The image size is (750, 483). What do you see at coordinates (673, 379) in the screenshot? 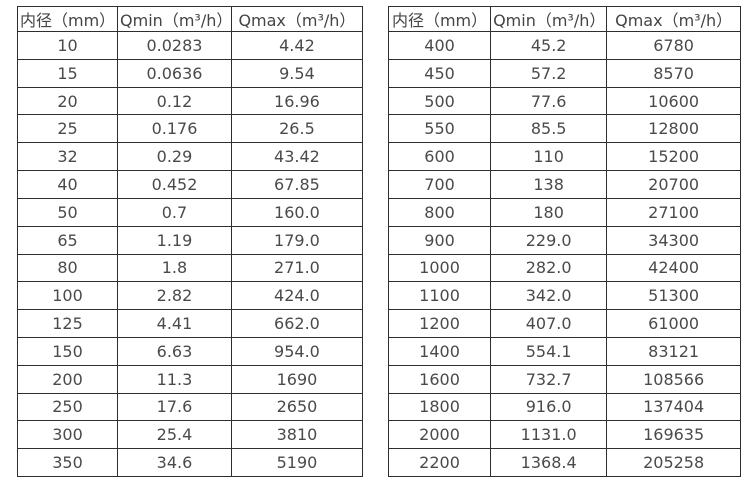
I see `table-cell-qmax: 108566` at bounding box center [673, 379].